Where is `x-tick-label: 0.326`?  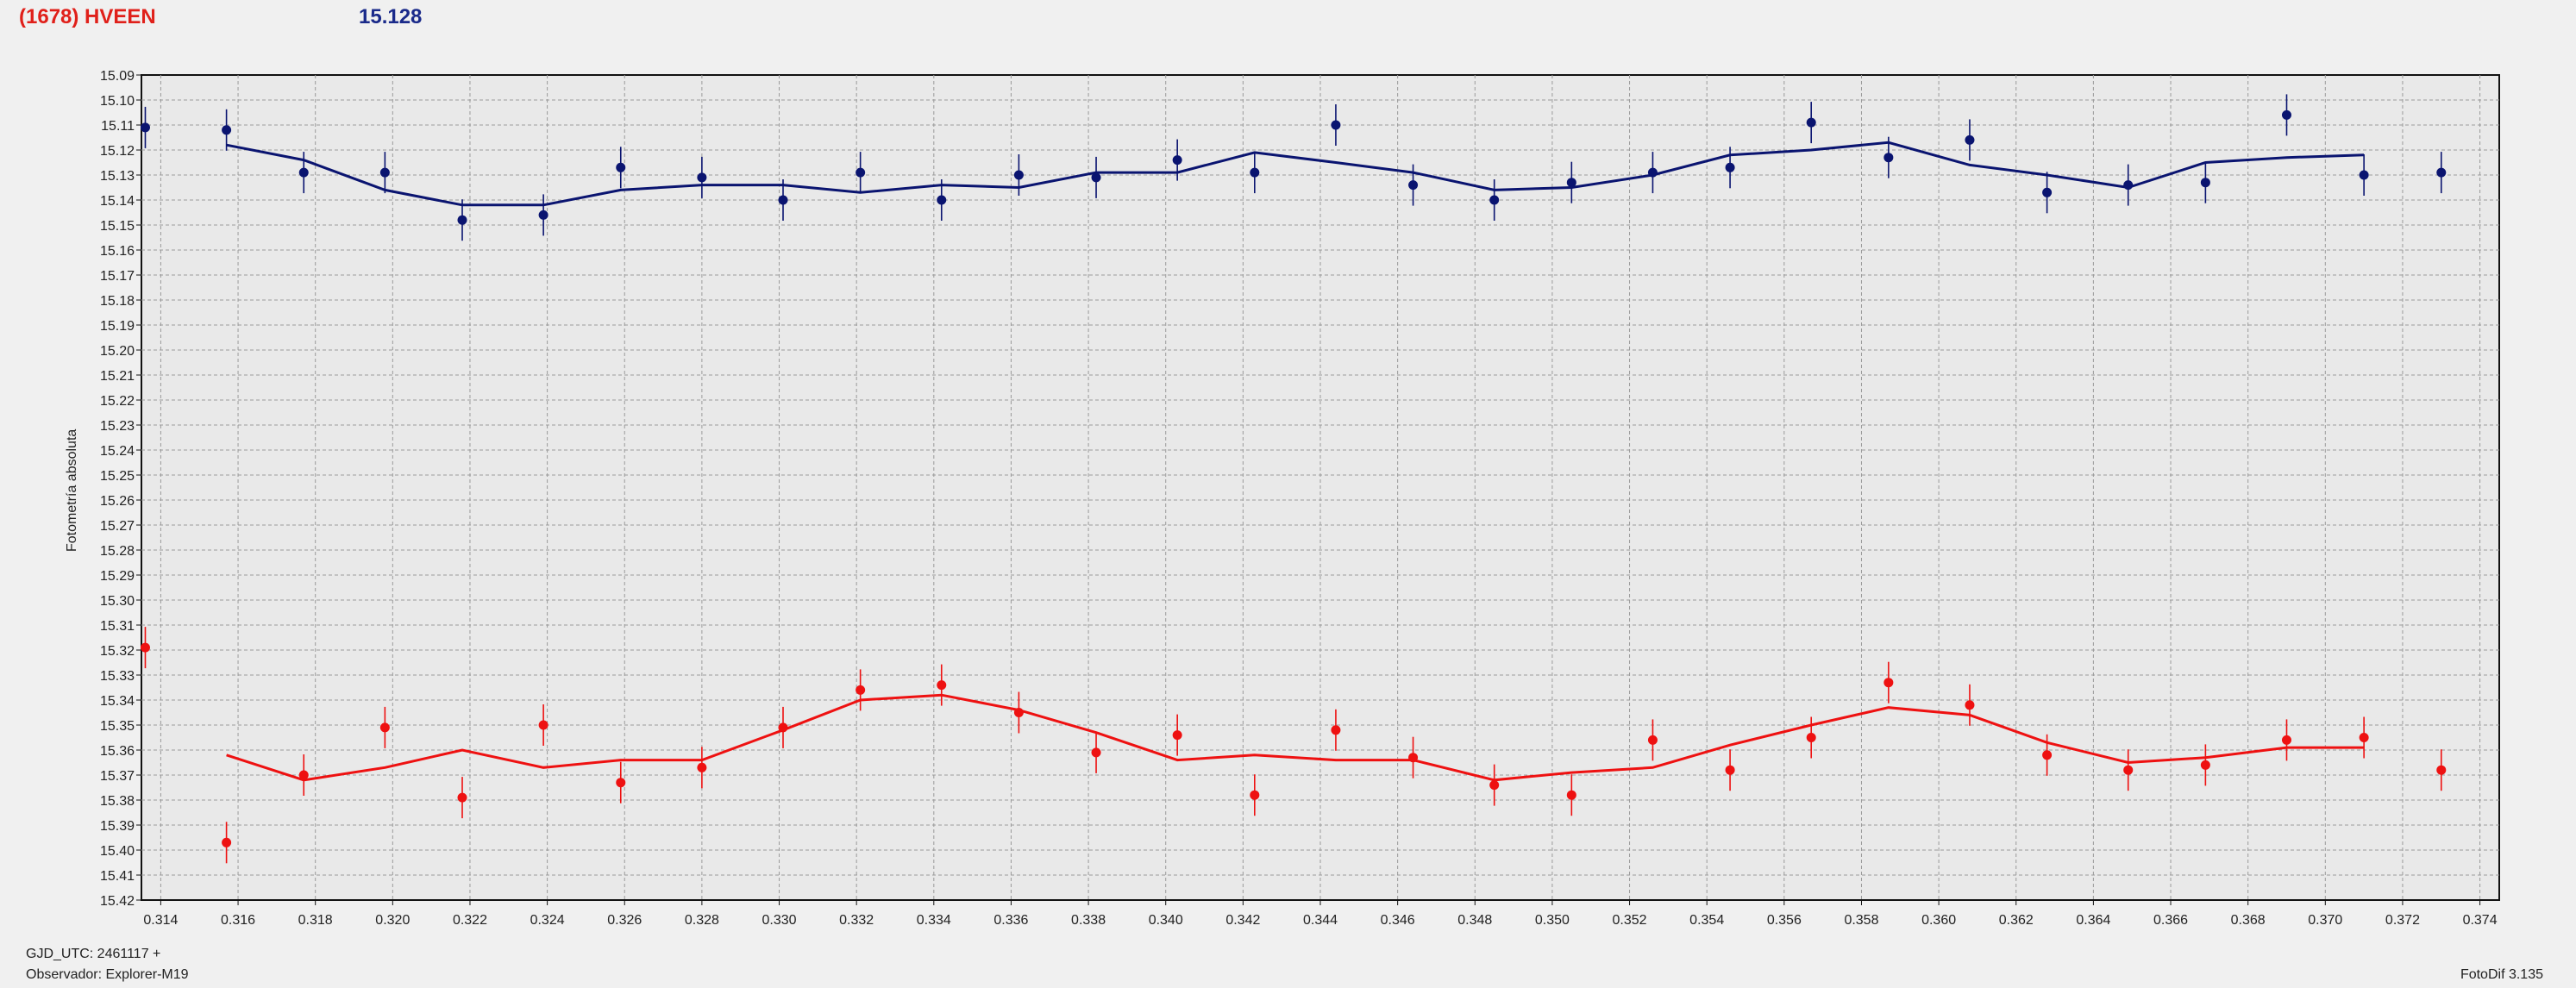
x-tick-label: 0.326 is located at coordinates (624, 920).